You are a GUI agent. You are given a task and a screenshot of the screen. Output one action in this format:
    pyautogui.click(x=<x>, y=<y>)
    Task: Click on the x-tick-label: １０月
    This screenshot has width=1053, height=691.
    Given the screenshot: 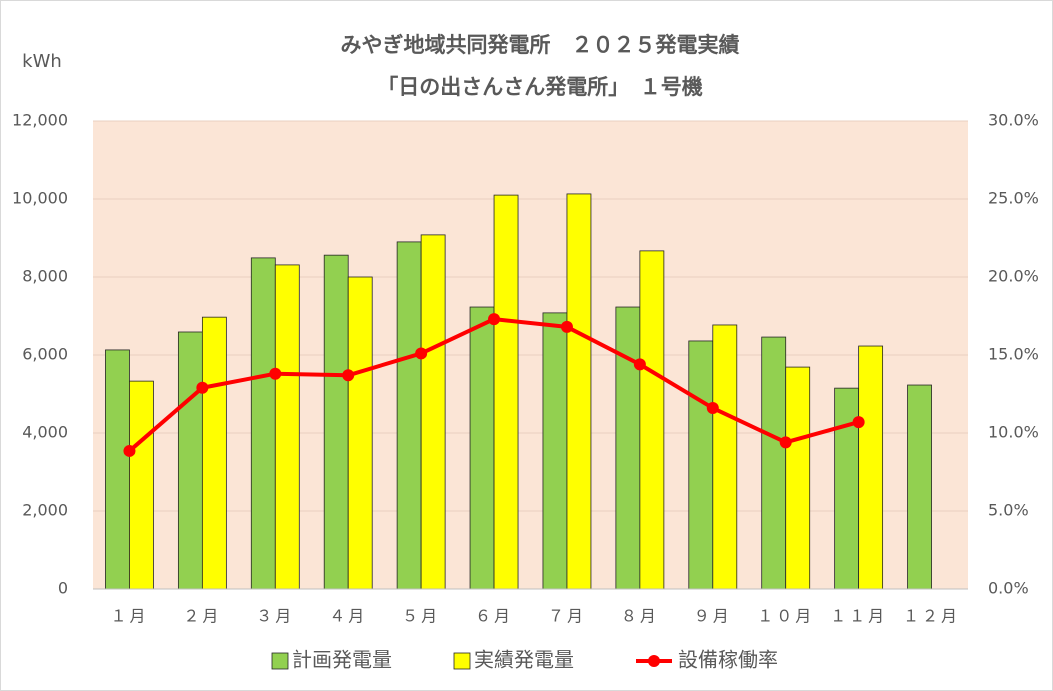 What is the action you would take?
    pyautogui.click(x=785, y=616)
    